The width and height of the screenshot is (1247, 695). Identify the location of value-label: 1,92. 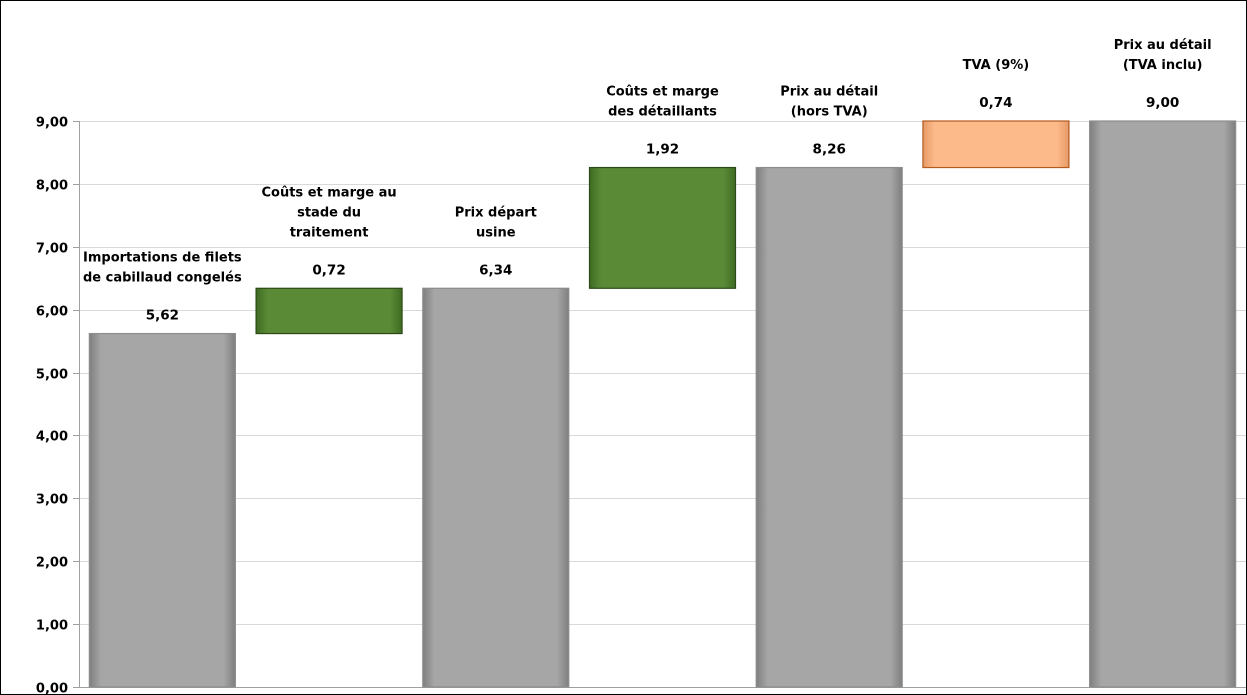
(662, 150).